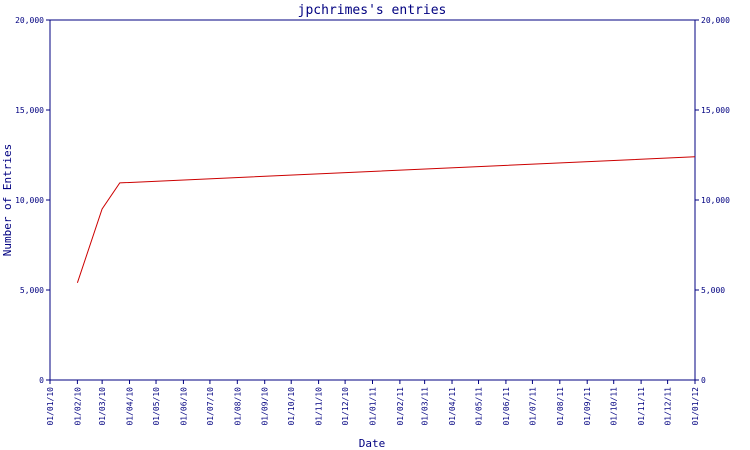 This screenshot has width=750, height=450. Describe the element at coordinates (265, 406) in the screenshot. I see `x-tick-label: 01/09/10` at that location.